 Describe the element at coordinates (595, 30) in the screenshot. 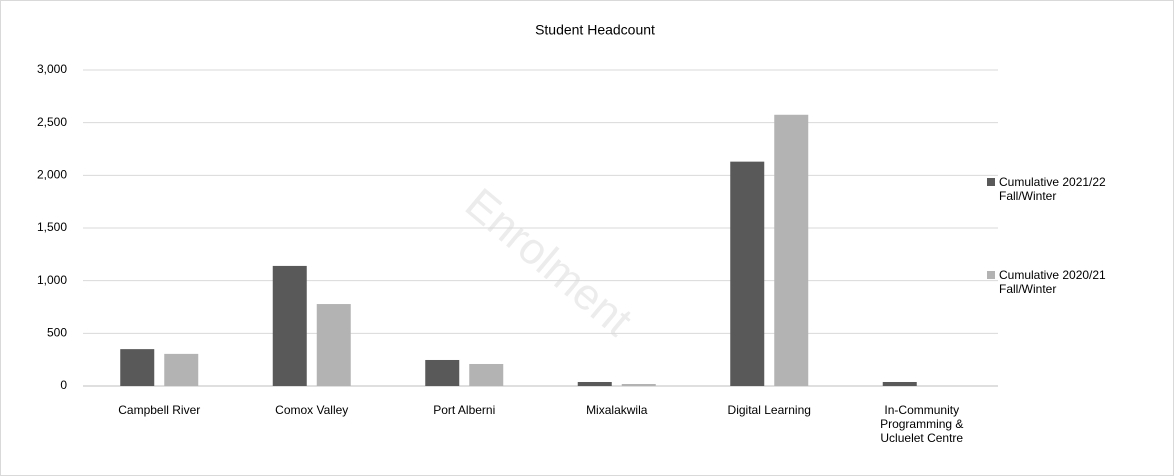

I see `chart-title: Student Headcount` at that location.